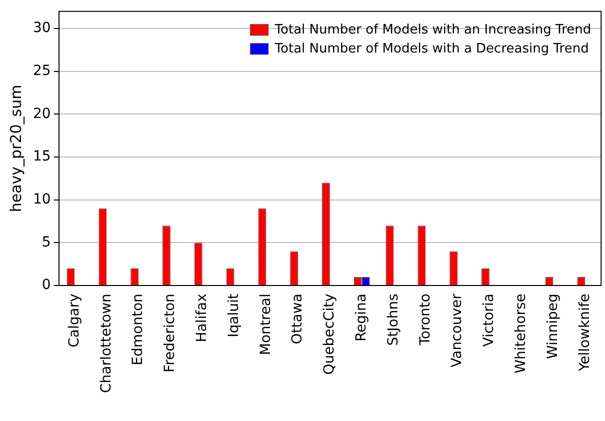 The width and height of the screenshot is (605, 421). Describe the element at coordinates (41, 28) in the screenshot. I see `y-tick-label: 30` at that location.